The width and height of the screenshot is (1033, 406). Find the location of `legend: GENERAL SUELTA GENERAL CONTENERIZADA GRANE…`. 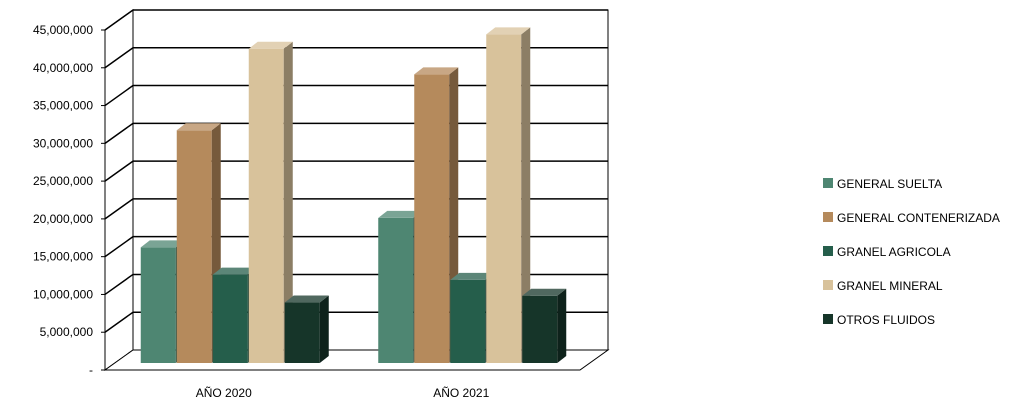

legend: GENERAL SUELTA GENERAL CONTENERIZADA GRANE… is located at coordinates (911, 252).